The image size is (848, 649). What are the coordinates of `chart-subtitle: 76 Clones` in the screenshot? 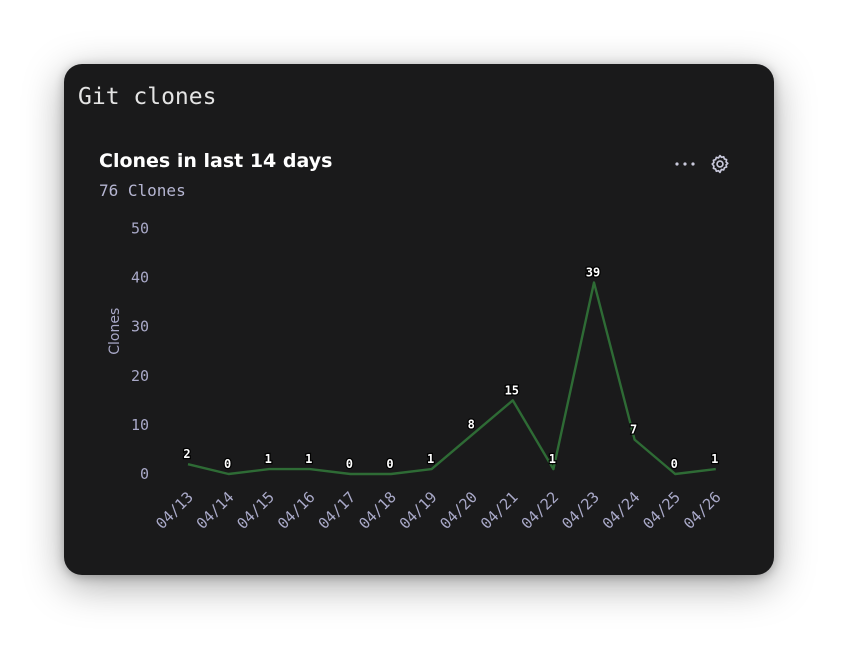 It's located at (142, 190).